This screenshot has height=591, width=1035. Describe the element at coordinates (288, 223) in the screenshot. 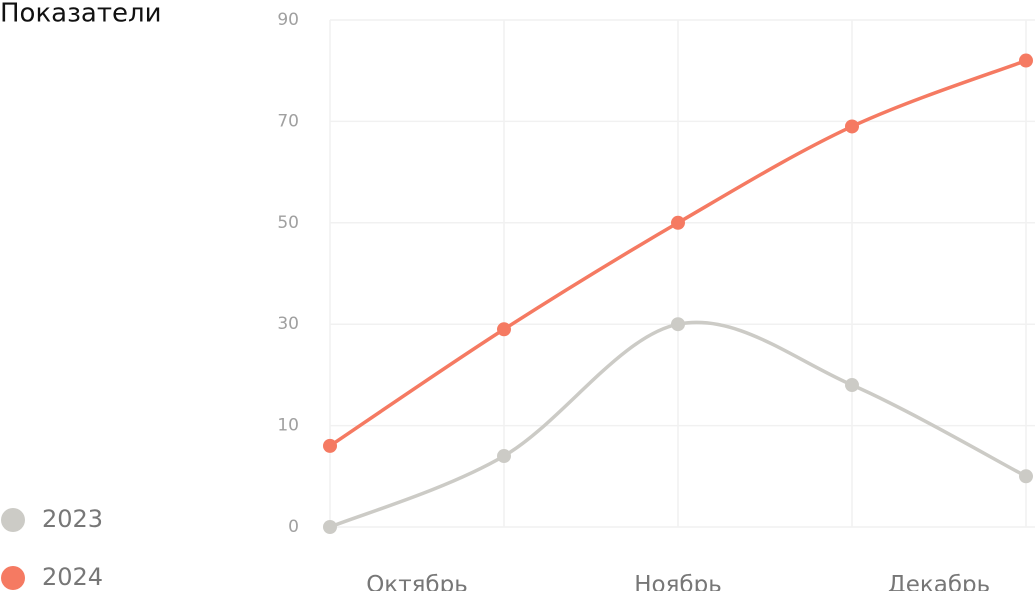

I see `y-tick-label: 50` at that location.